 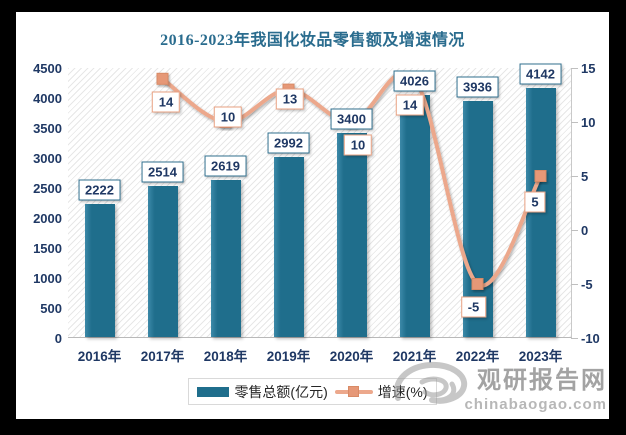 I want to click on y-axis-left-tick: 1500, so click(x=47, y=248).